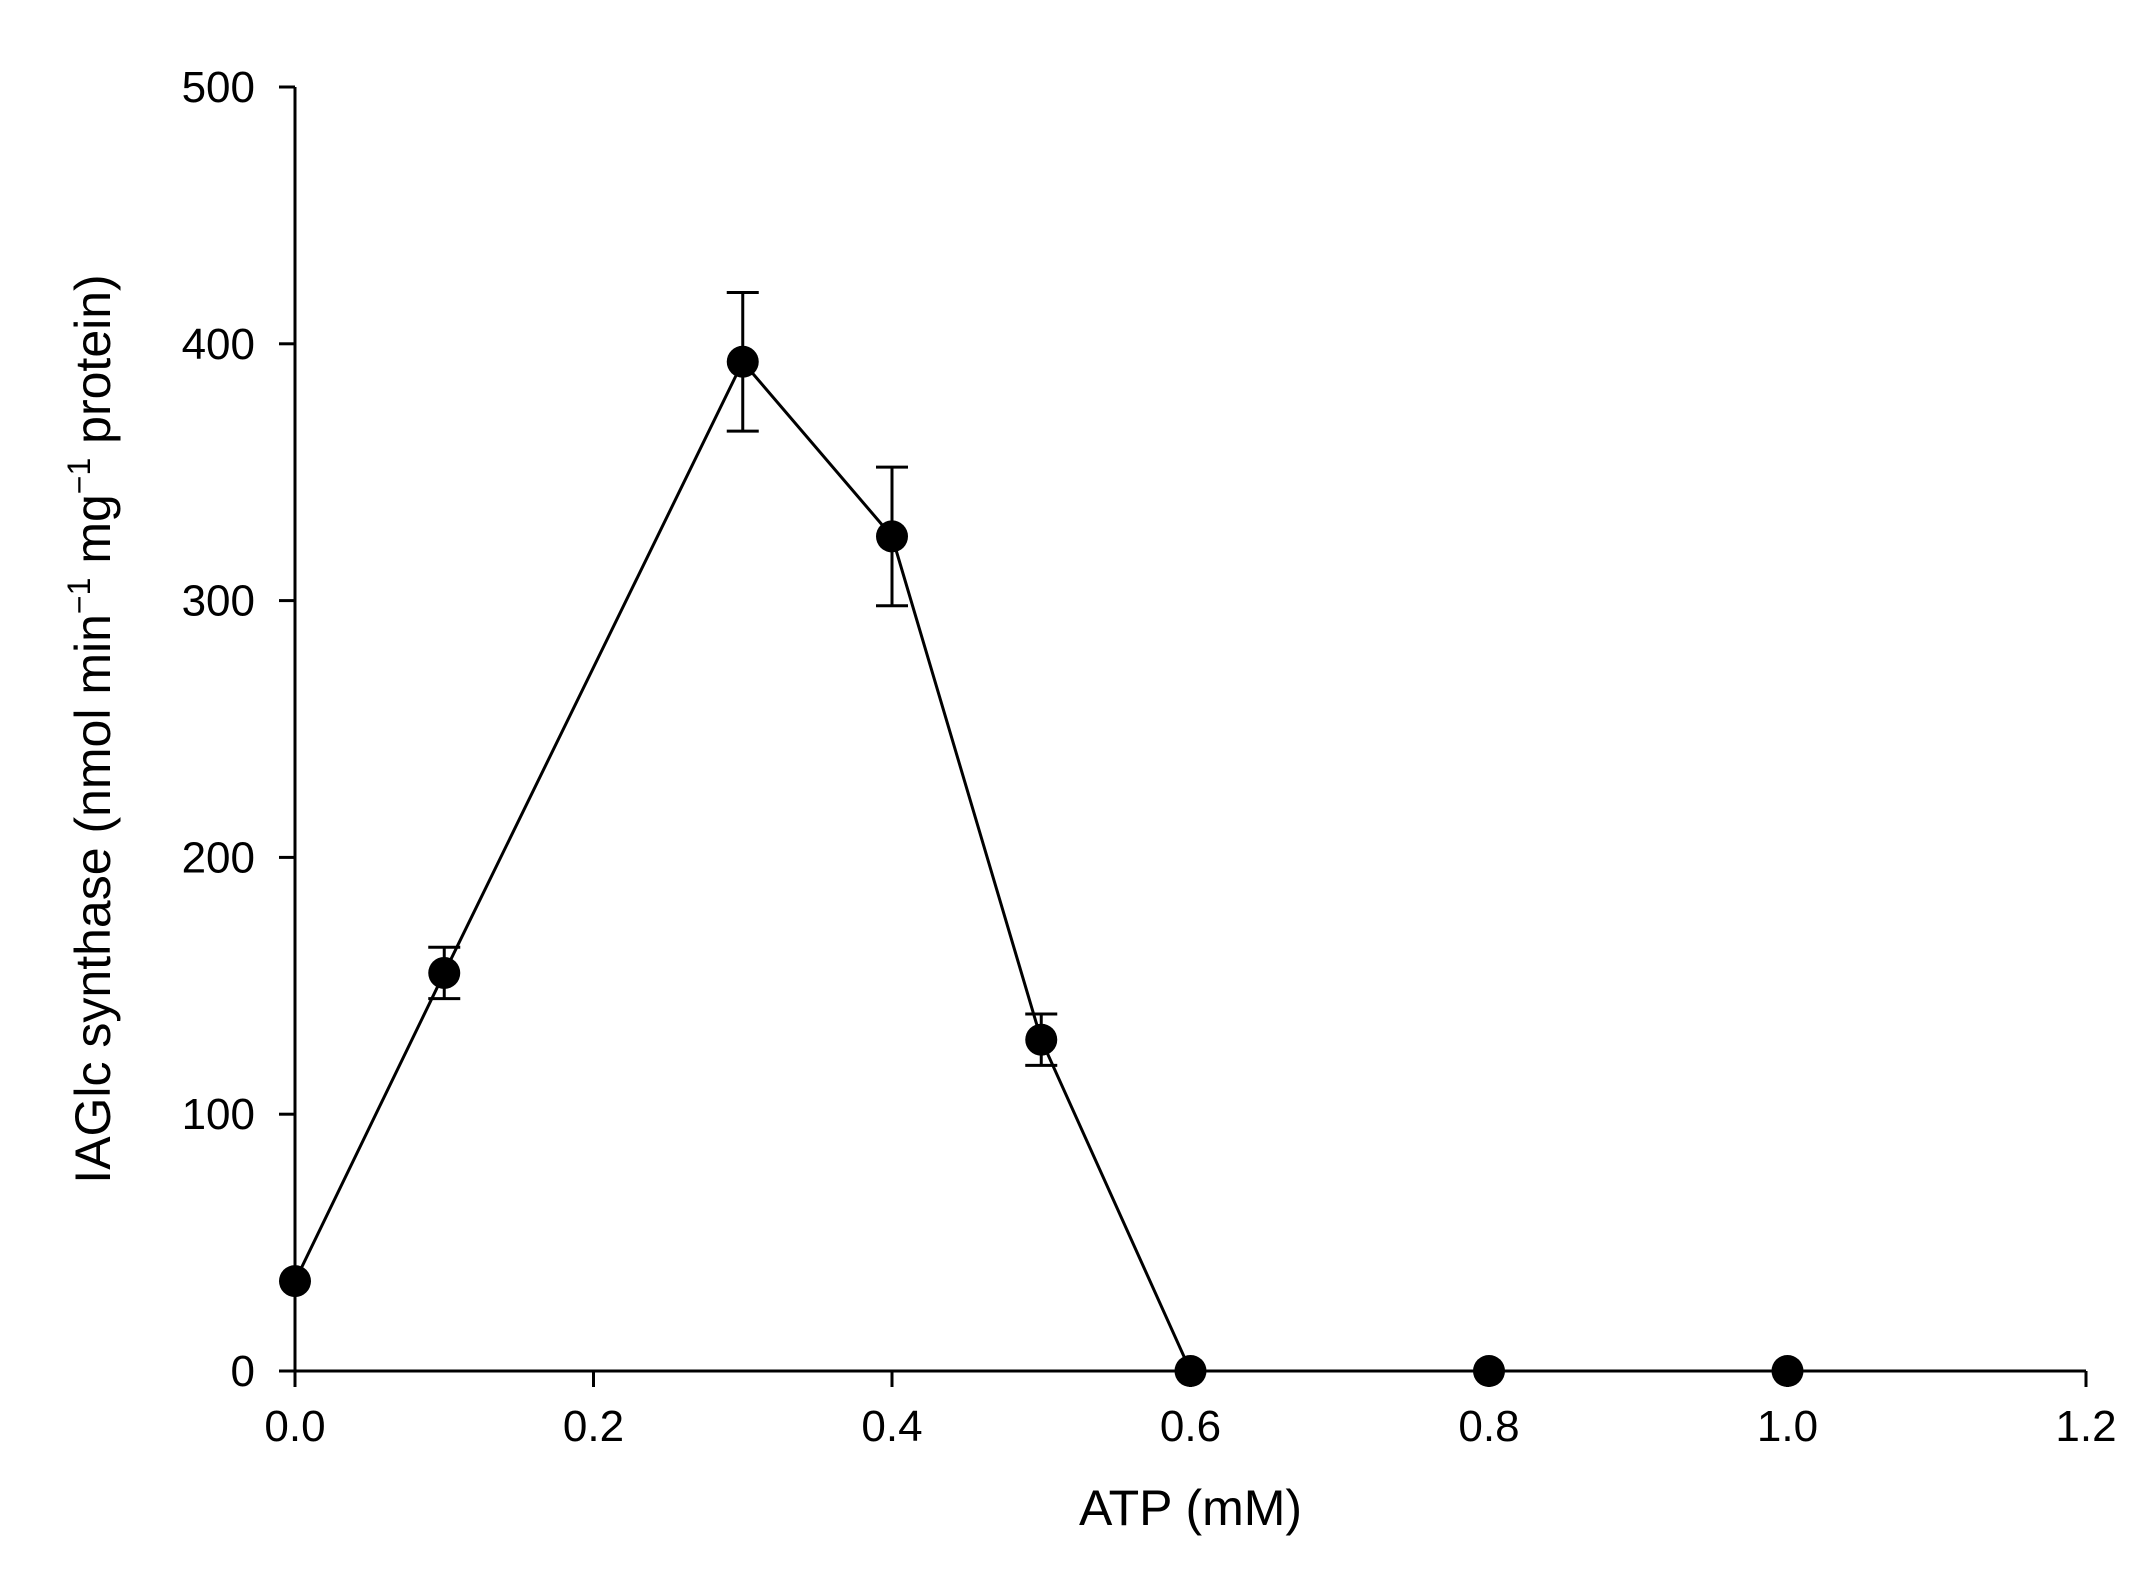 The width and height of the screenshot is (2142, 1577). I want to click on y-tick-label: 200, so click(218, 857).